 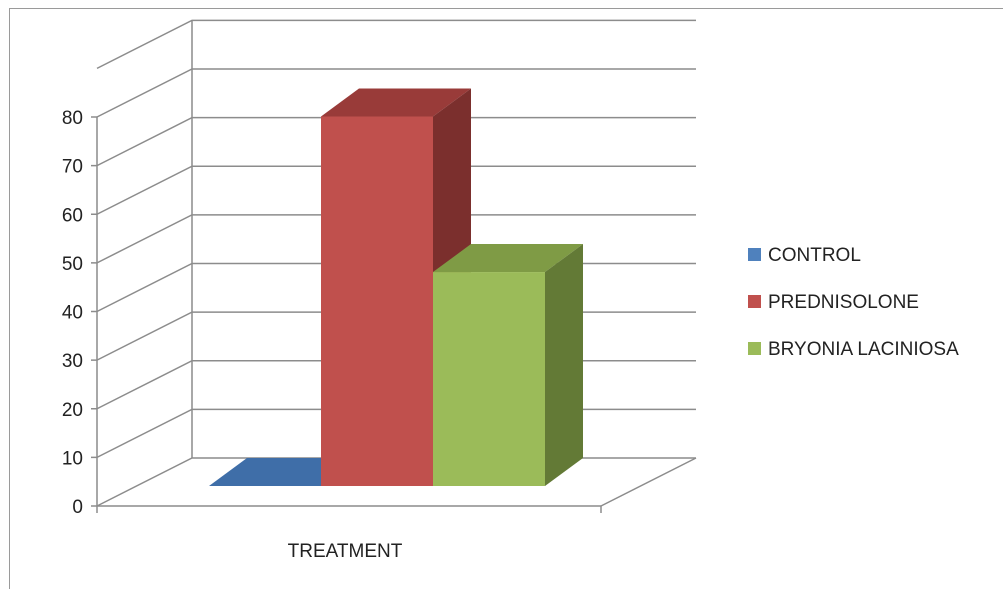 What do you see at coordinates (345, 551) in the screenshot?
I see `x-axis-category-label: TREATMENT` at bounding box center [345, 551].